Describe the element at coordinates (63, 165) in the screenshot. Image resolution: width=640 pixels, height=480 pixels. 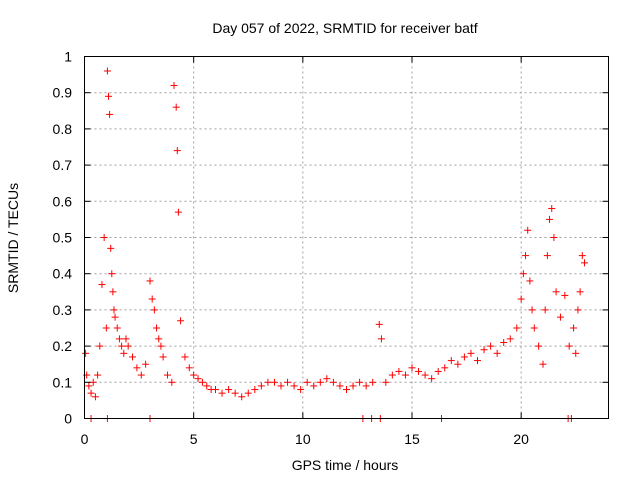
I see `y-tick-label: 0.7` at that location.